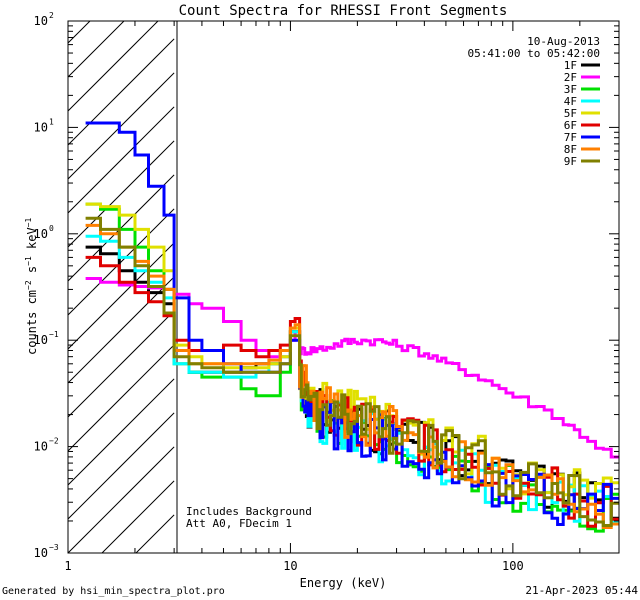 Image resolution: width=640 pixels, height=600 pixels. I want to click on legend-label-8F: 8F, so click(570, 149).